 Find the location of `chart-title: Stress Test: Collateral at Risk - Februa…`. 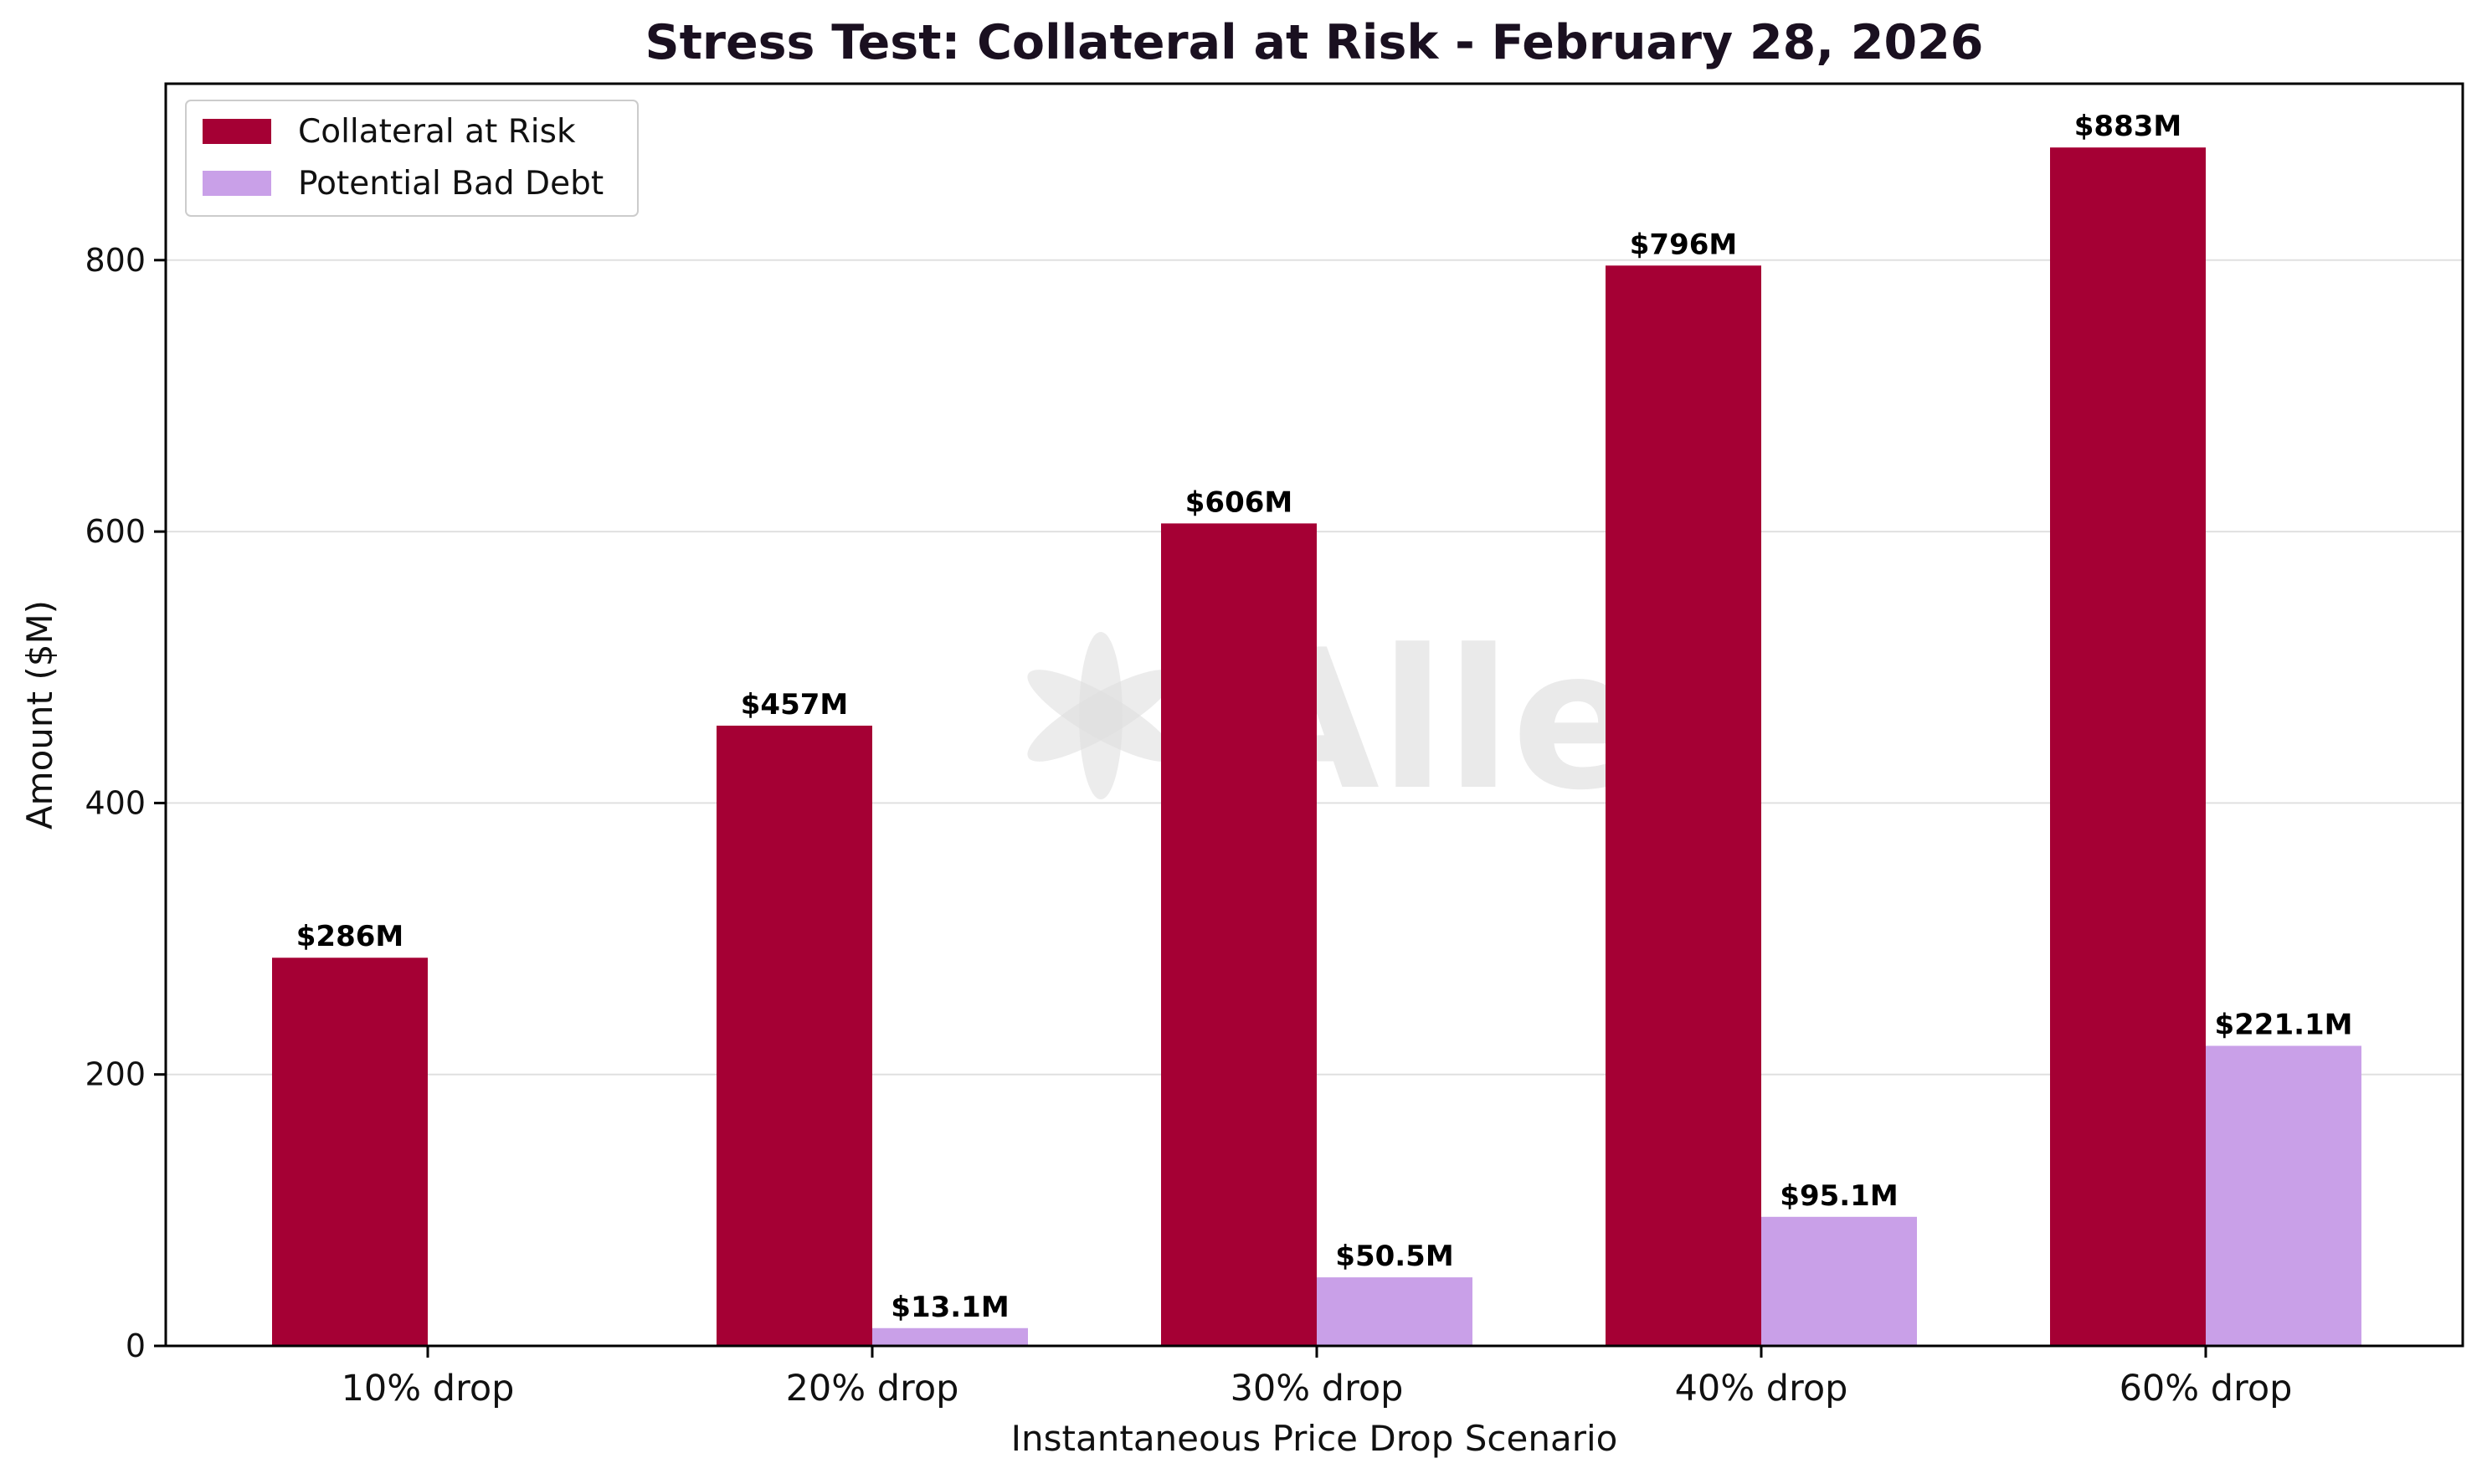

chart-title: Stress Test: Collateral at Risk - Februa… is located at coordinates (1314, 43).